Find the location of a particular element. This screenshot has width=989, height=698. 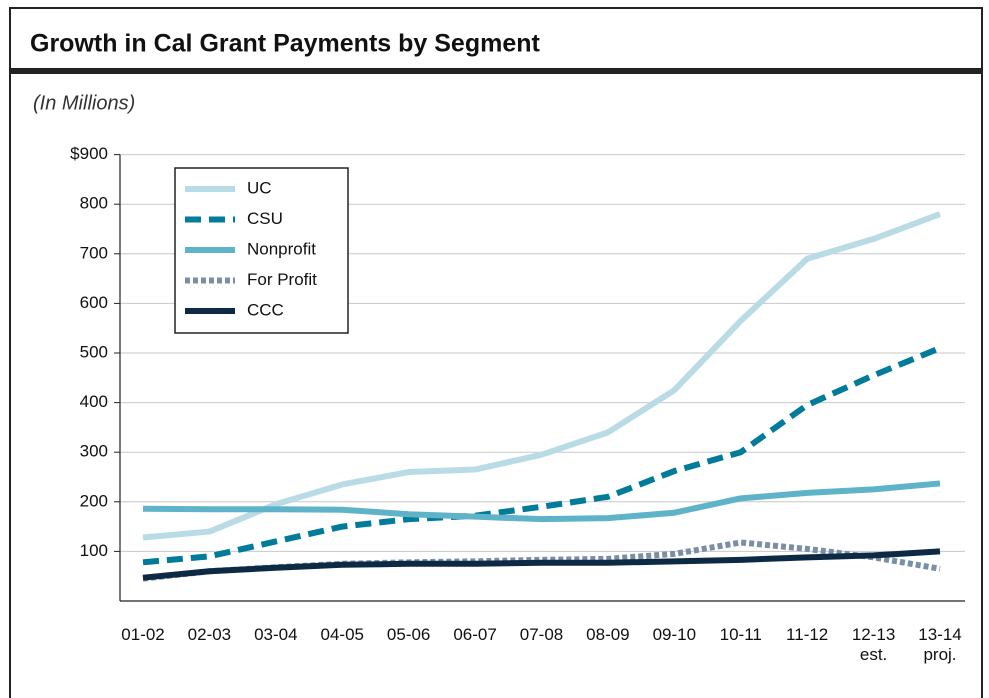

x-tick-label: 02-03 is located at coordinates (209, 634).